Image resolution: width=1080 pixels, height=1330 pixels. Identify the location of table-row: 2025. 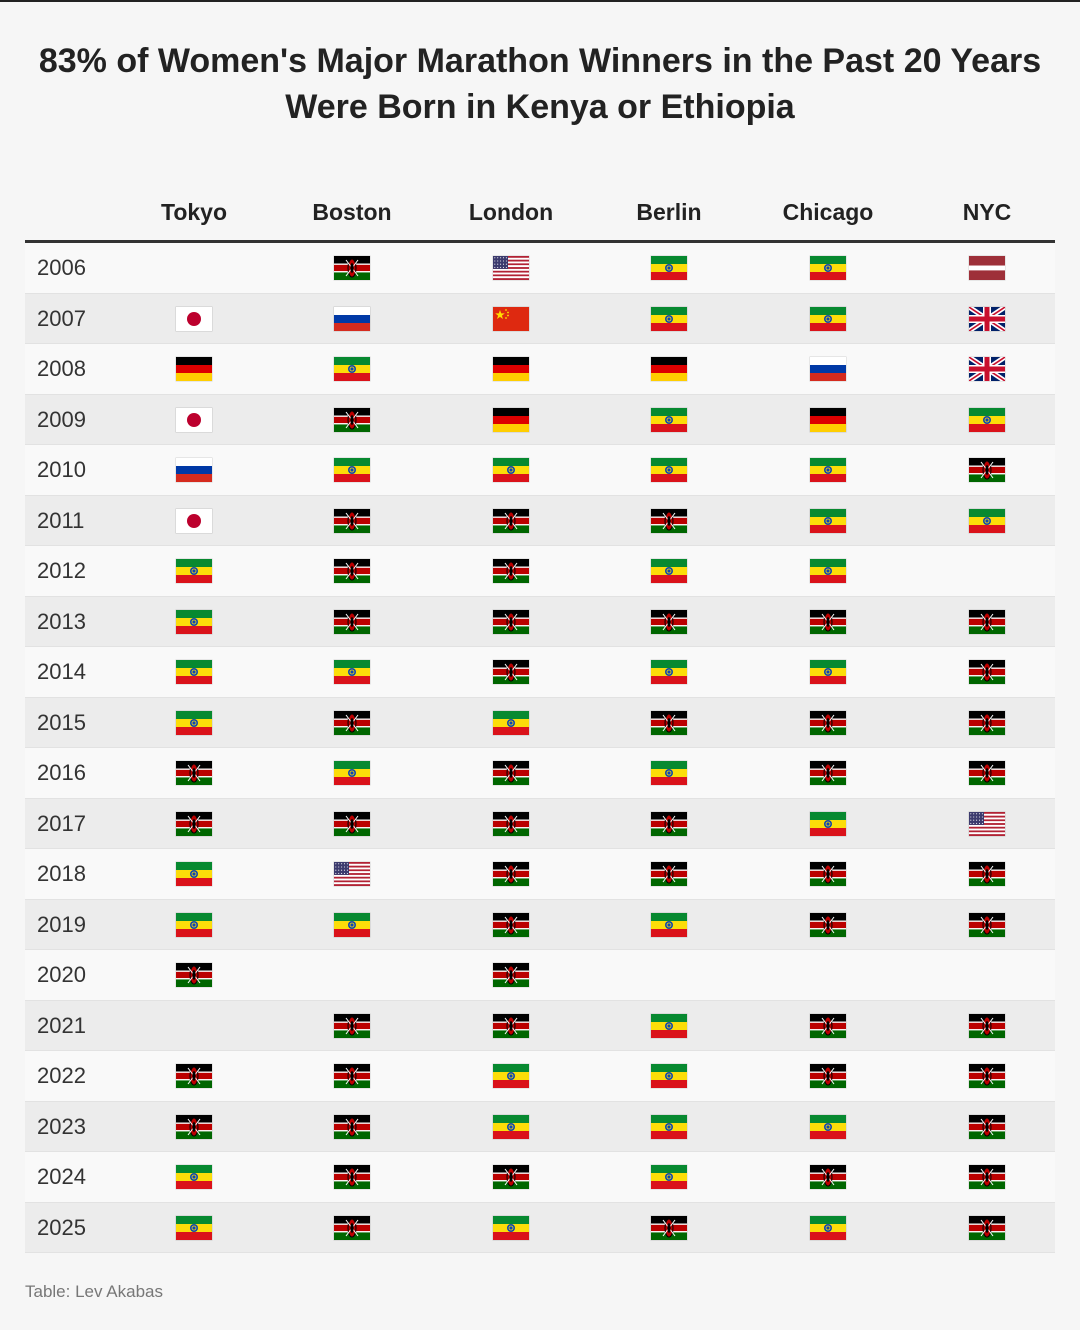
(540, 1227).